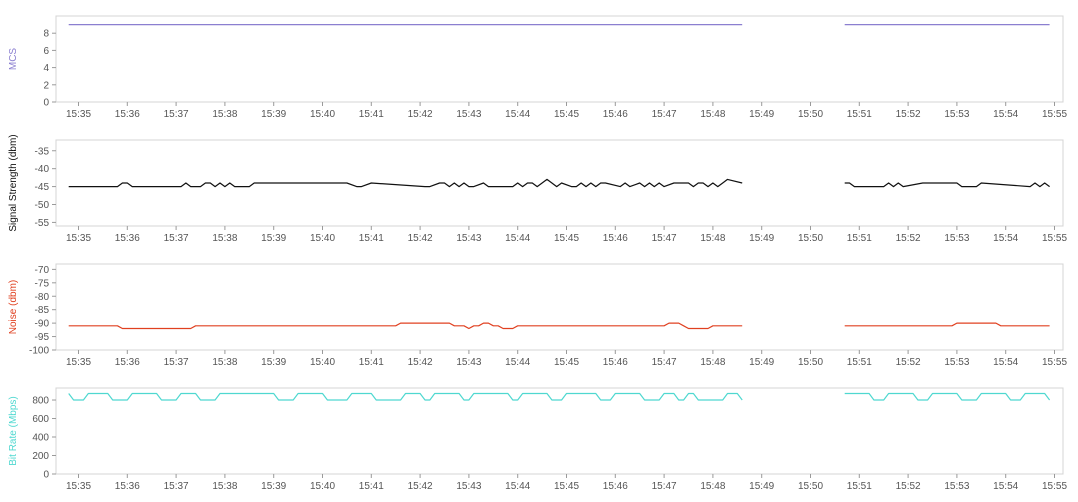  Describe the element at coordinates (13, 307) in the screenshot. I see `y-axis-title: Noise (dbm)` at that location.